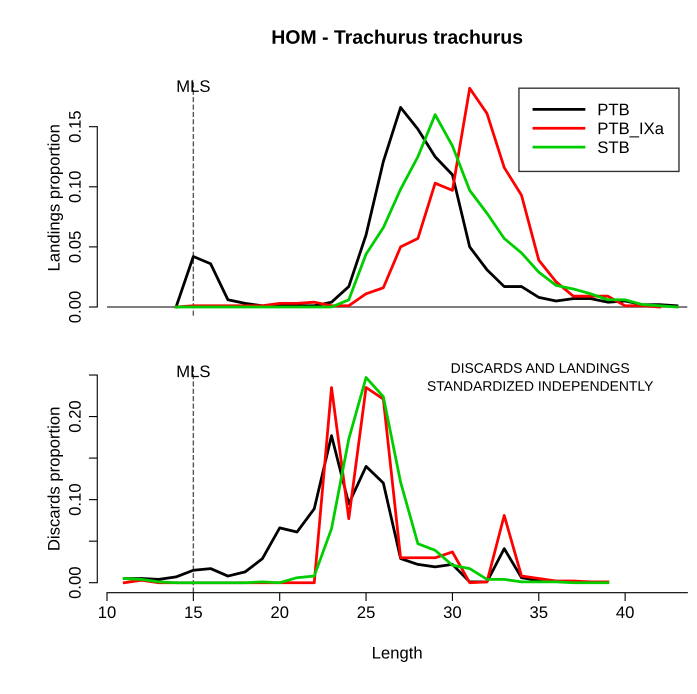  What do you see at coordinates (397, 37) in the screenshot?
I see `chart-title: HOM - Trachurus trachurus` at bounding box center [397, 37].